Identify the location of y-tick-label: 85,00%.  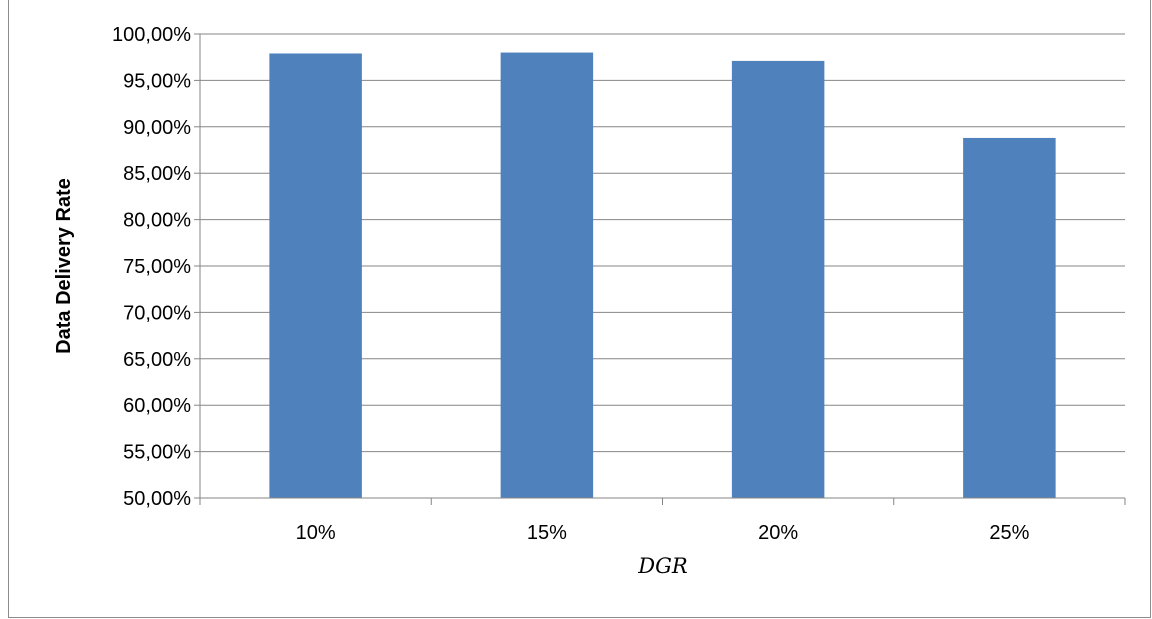
(157, 174).